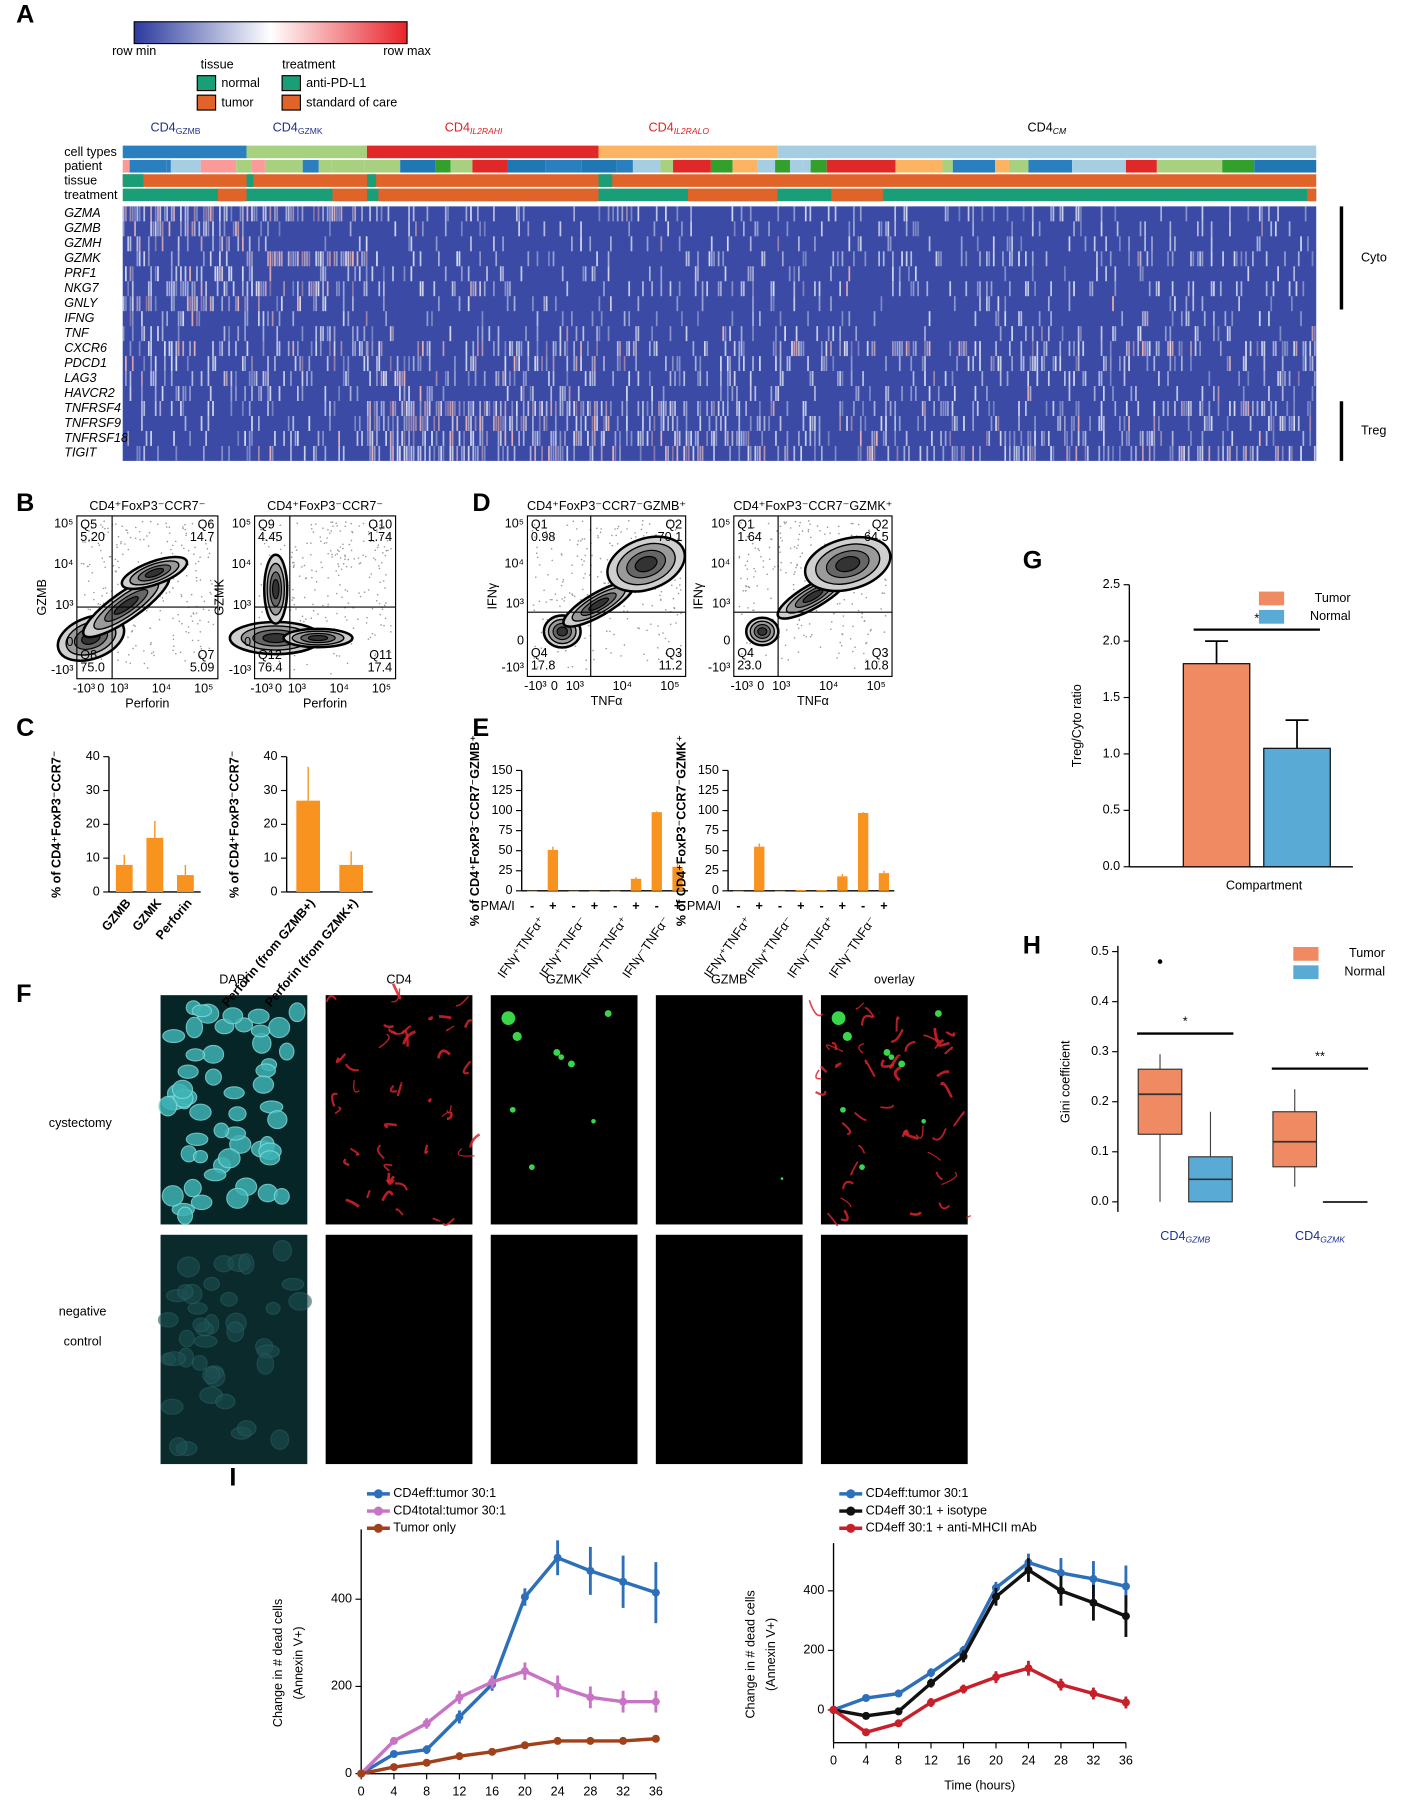  What do you see at coordinates (532, 891) in the screenshot?
I see `bar` at bounding box center [532, 891].